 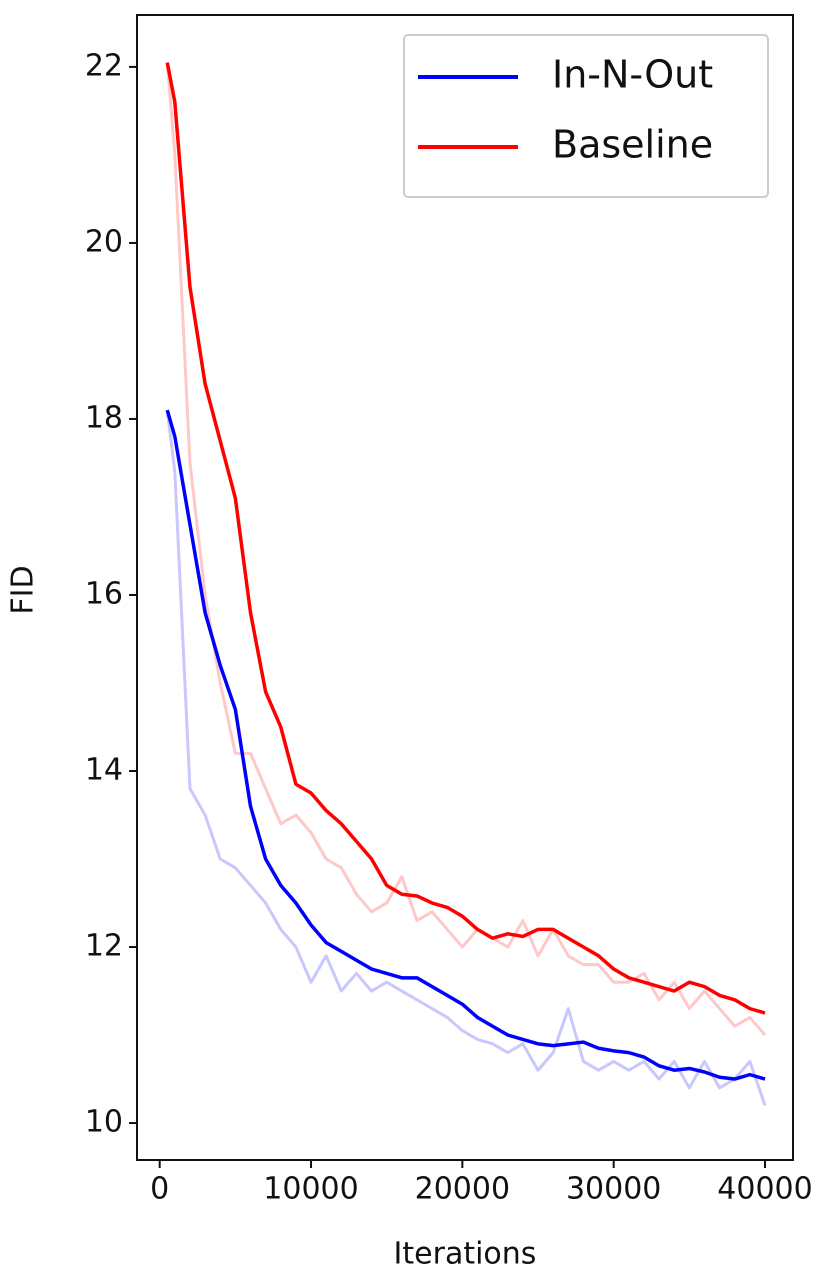 What do you see at coordinates (104, 417) in the screenshot?
I see `y-tick-label: 18` at bounding box center [104, 417].